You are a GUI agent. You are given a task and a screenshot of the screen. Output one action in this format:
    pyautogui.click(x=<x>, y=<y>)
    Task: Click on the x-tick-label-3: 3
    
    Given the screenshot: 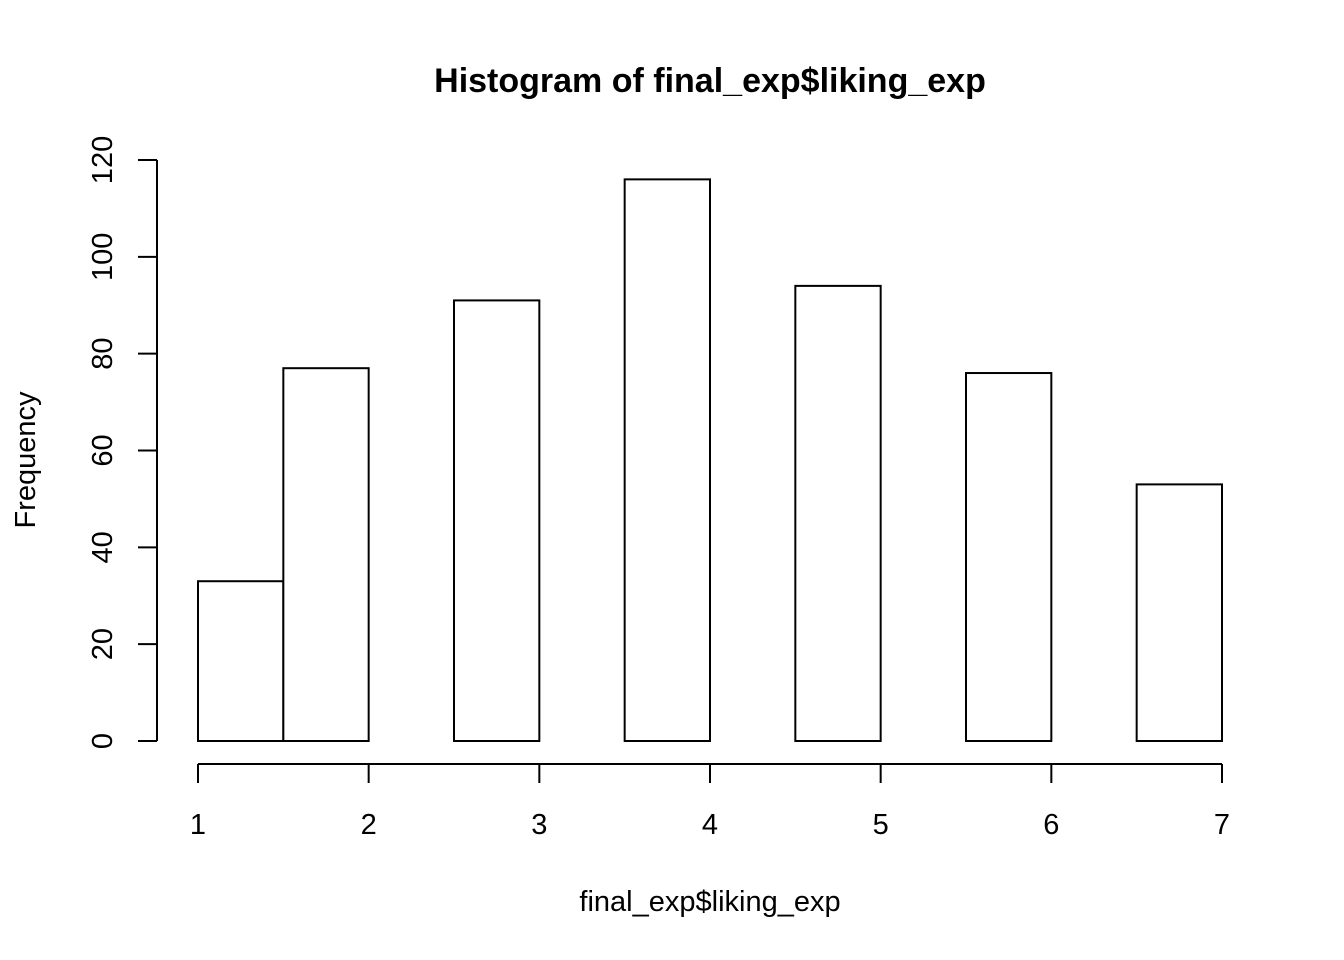 What is the action you would take?
    pyautogui.click(x=539, y=825)
    